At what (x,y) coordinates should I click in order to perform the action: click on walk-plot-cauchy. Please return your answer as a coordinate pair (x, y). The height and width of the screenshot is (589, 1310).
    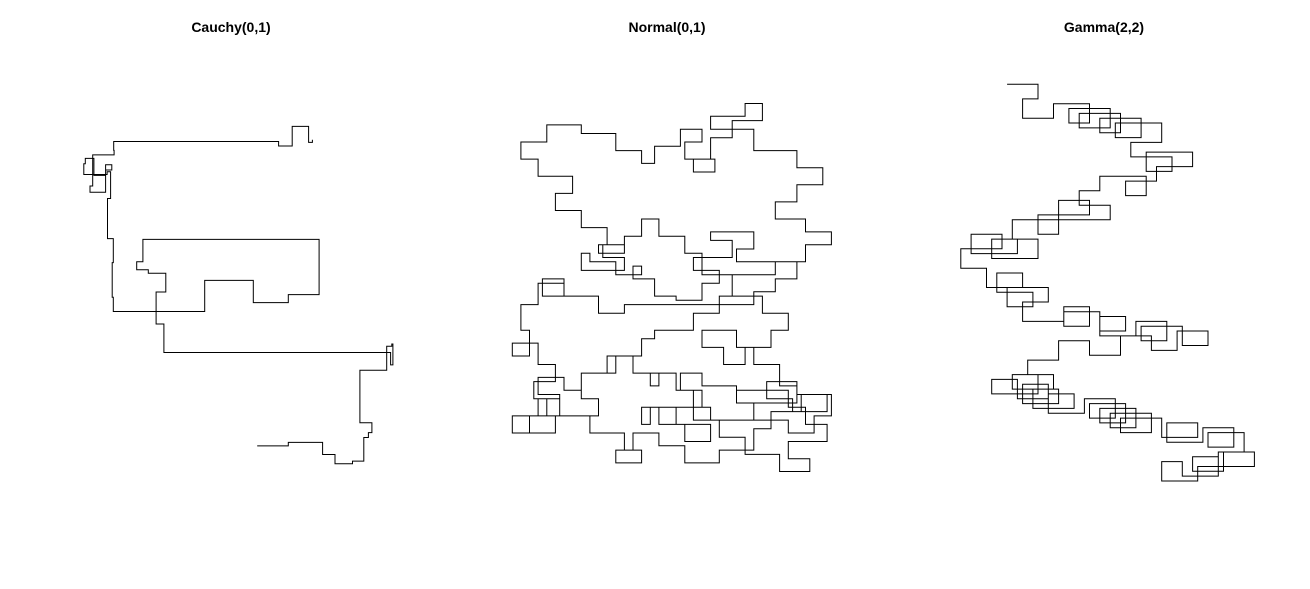
    Looking at the image, I should click on (238, 295).